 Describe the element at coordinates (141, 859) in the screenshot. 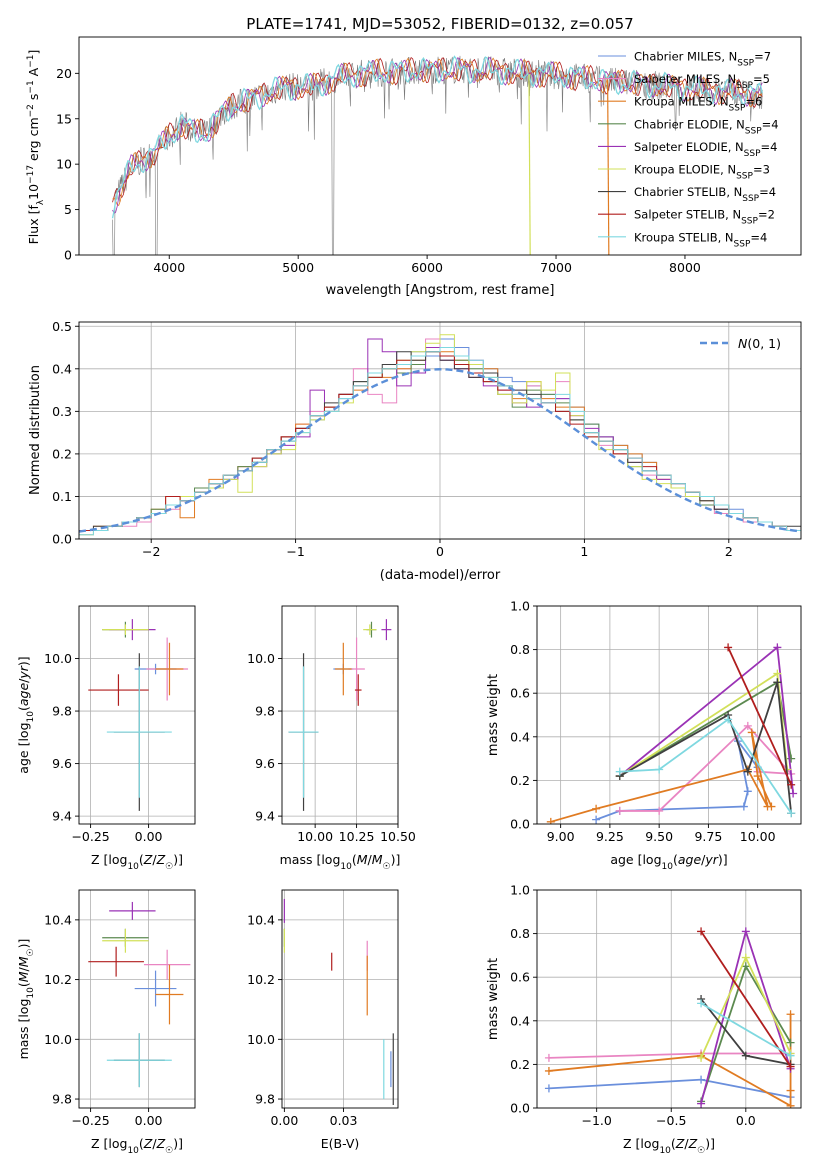

I see `x-axis-label-part: (` at that location.